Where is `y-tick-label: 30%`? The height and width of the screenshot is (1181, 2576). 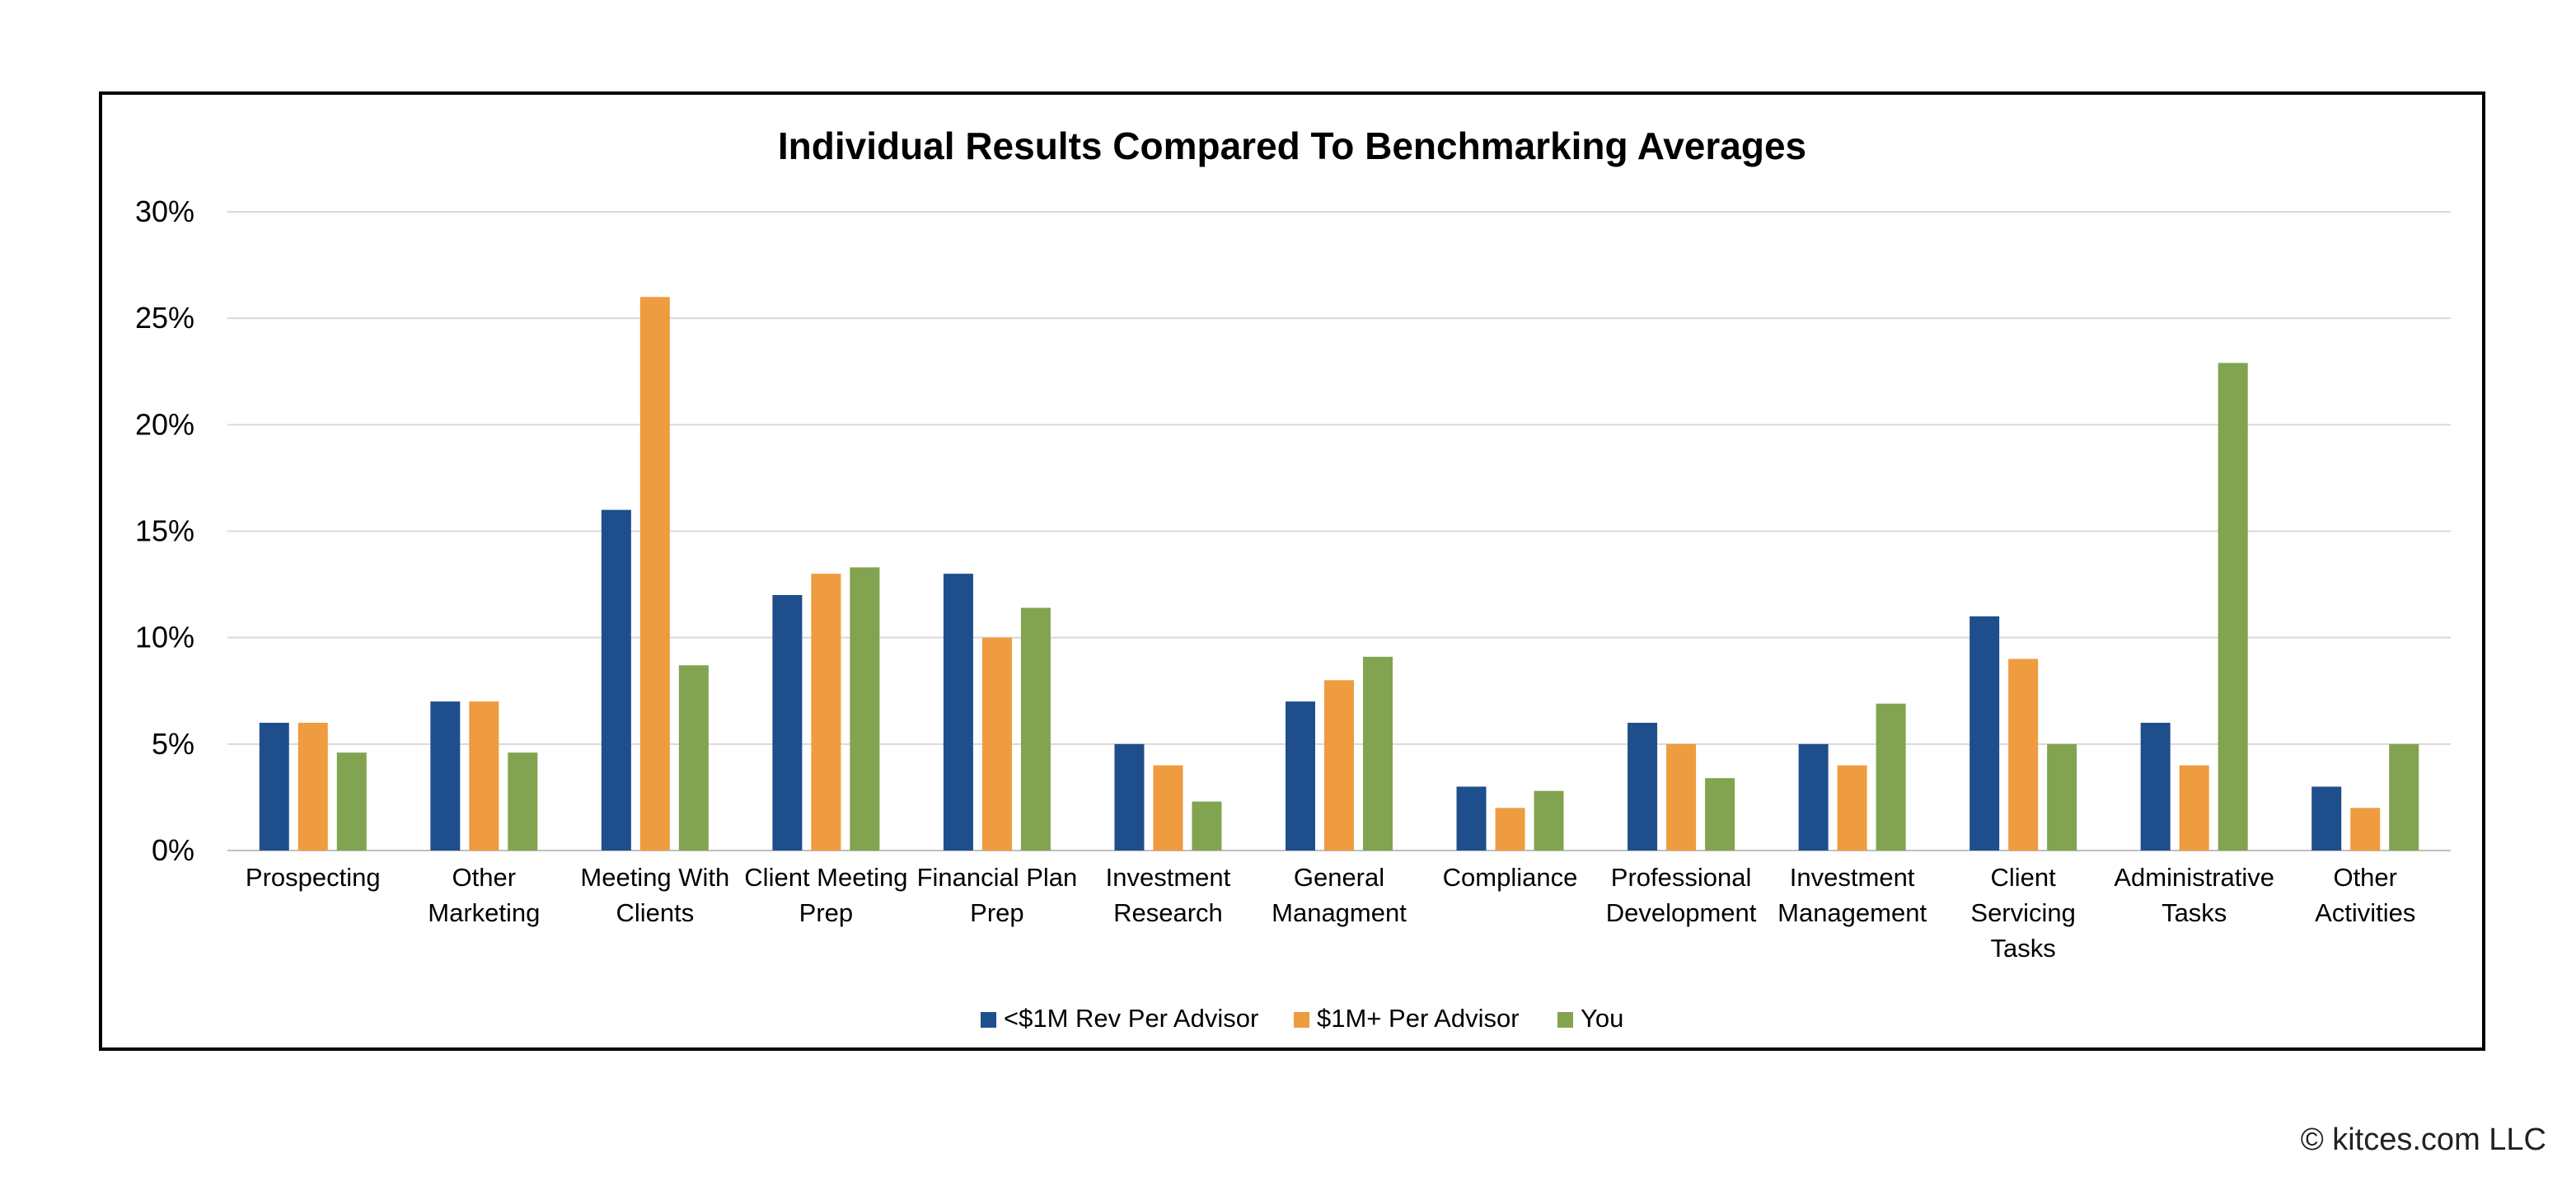 y-tick-label: 30% is located at coordinates (164, 211).